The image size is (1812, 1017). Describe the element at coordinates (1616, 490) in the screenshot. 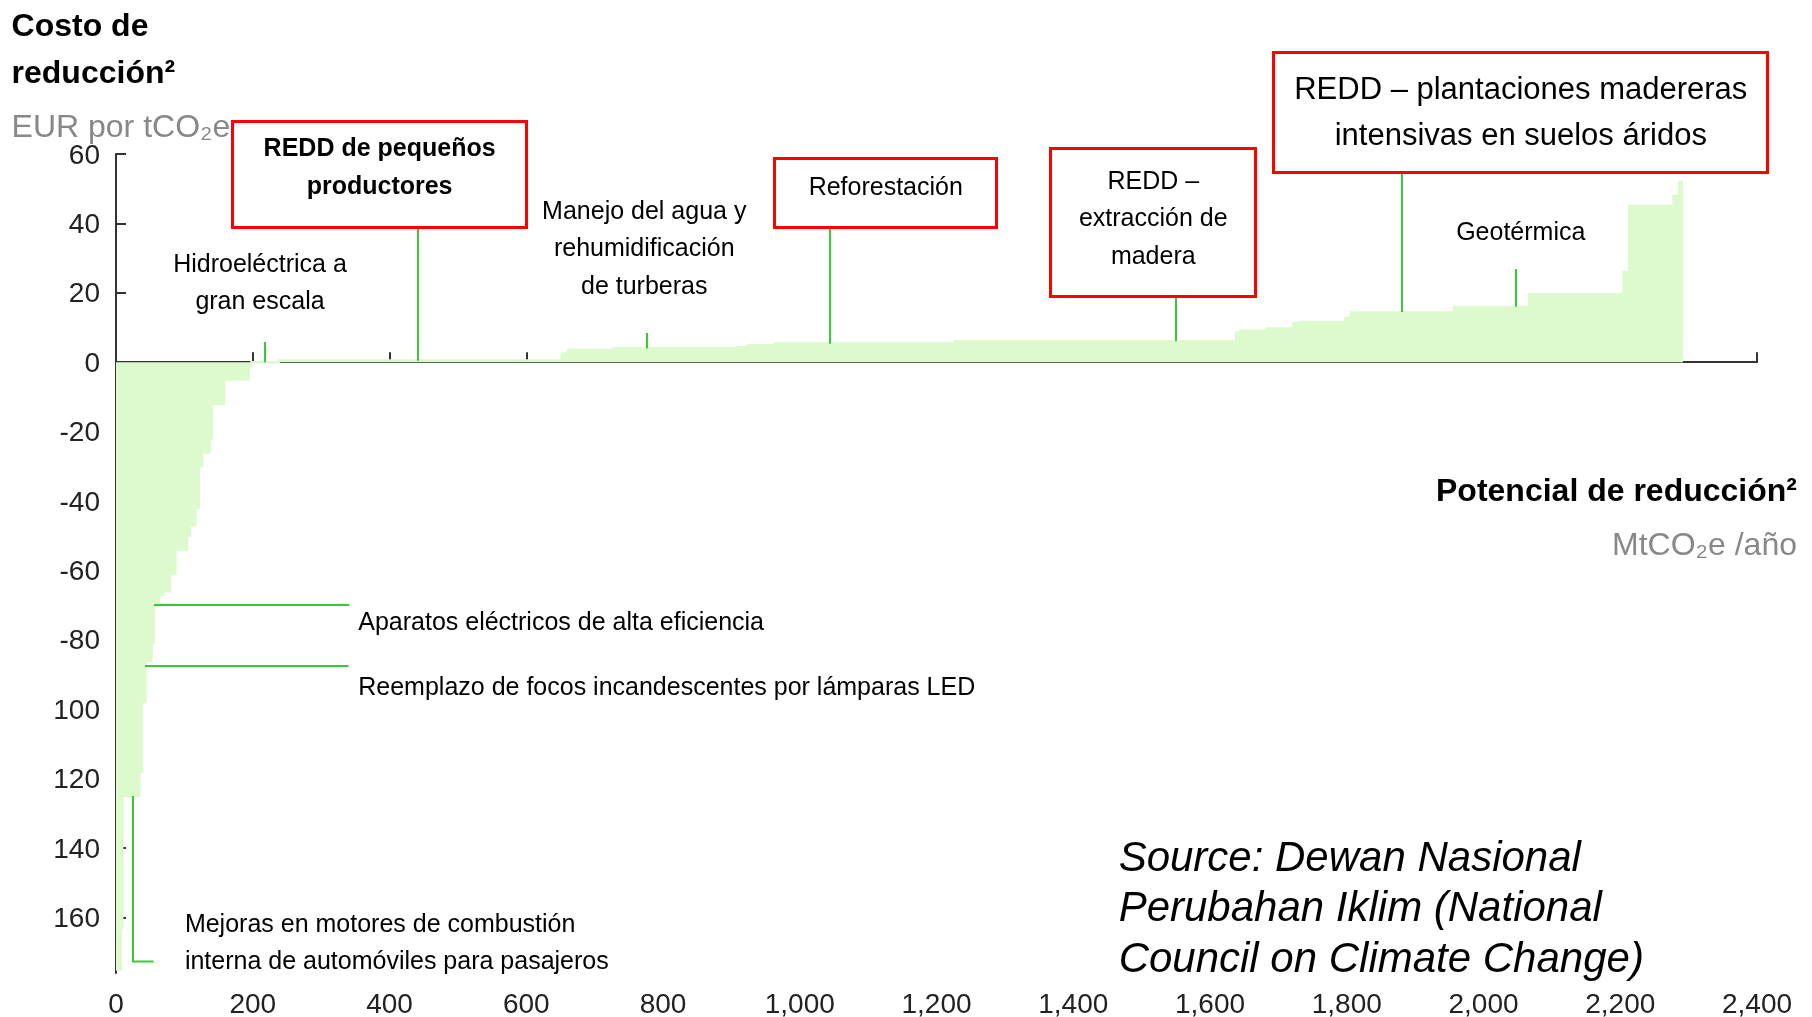

I see `x-axis-title: Potencial de reducción²` at that location.